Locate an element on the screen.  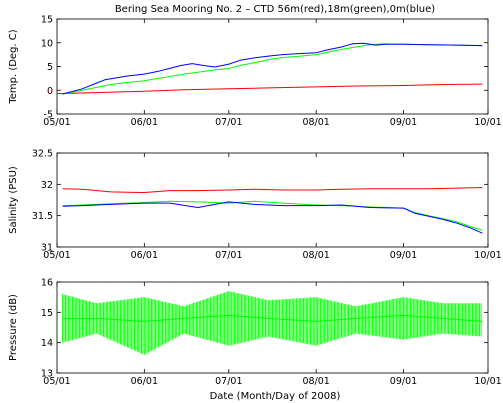
y-tick-label: 14 is located at coordinates (47, 343).